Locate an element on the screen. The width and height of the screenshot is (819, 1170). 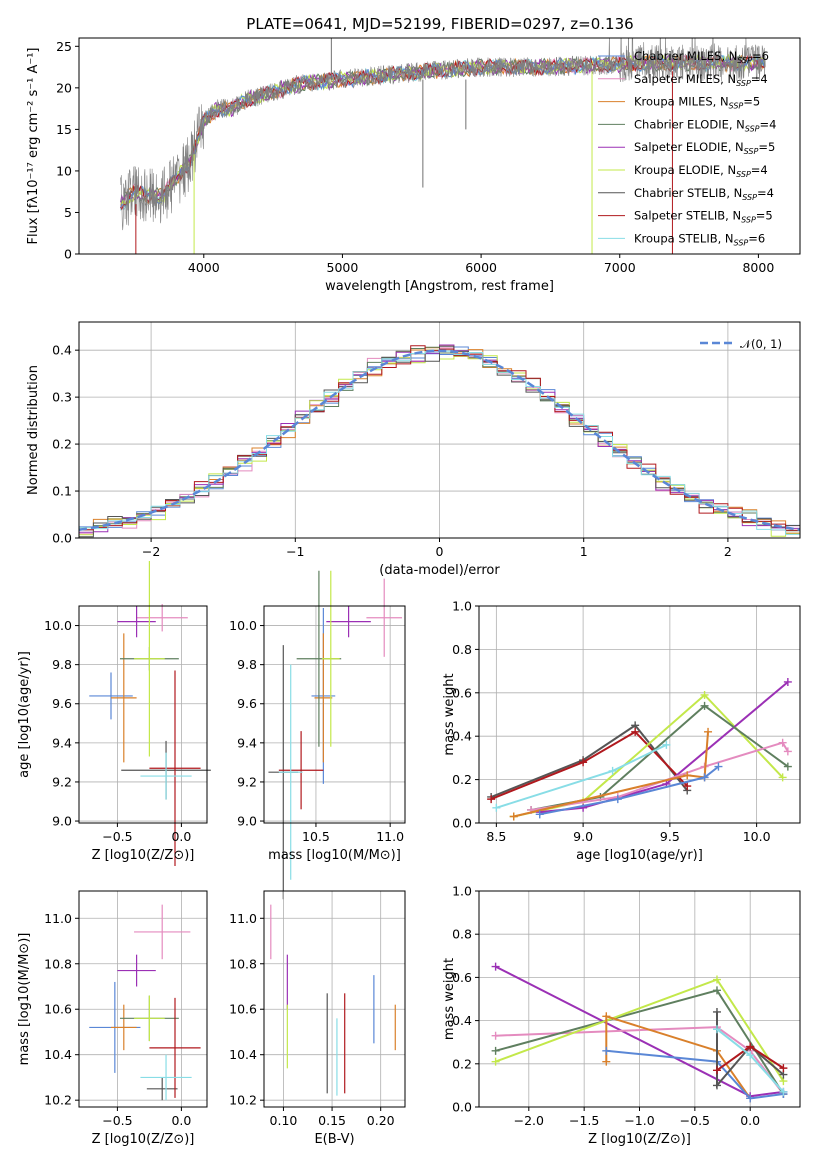
y-tick-label: 1.0 is located at coordinates (462, 606).